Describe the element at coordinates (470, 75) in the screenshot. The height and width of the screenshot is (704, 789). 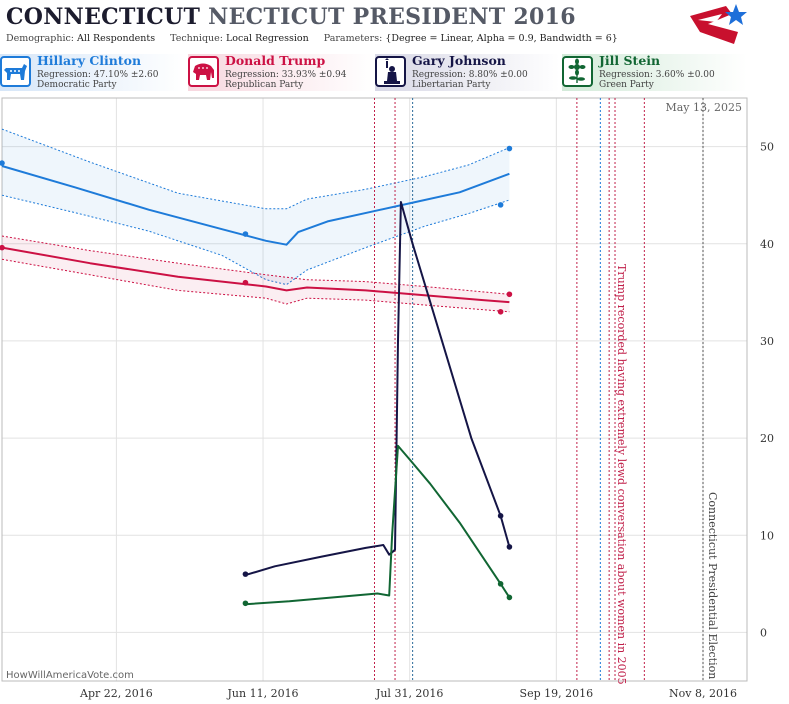
I see `candidate-regression: Regression: 8.80% ±0.00` at that location.